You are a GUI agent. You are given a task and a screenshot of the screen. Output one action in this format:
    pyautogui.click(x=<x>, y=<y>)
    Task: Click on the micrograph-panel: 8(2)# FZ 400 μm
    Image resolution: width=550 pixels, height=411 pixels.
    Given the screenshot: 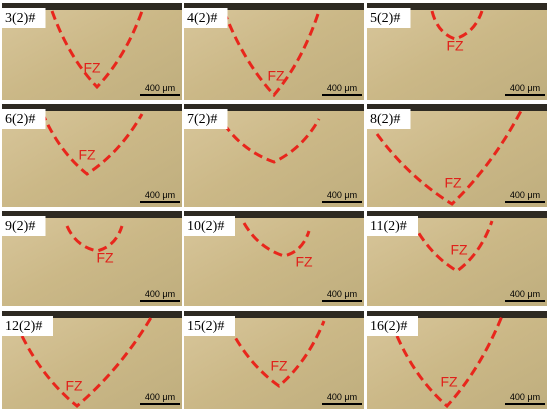 What is the action you would take?
    pyautogui.click(x=457, y=155)
    